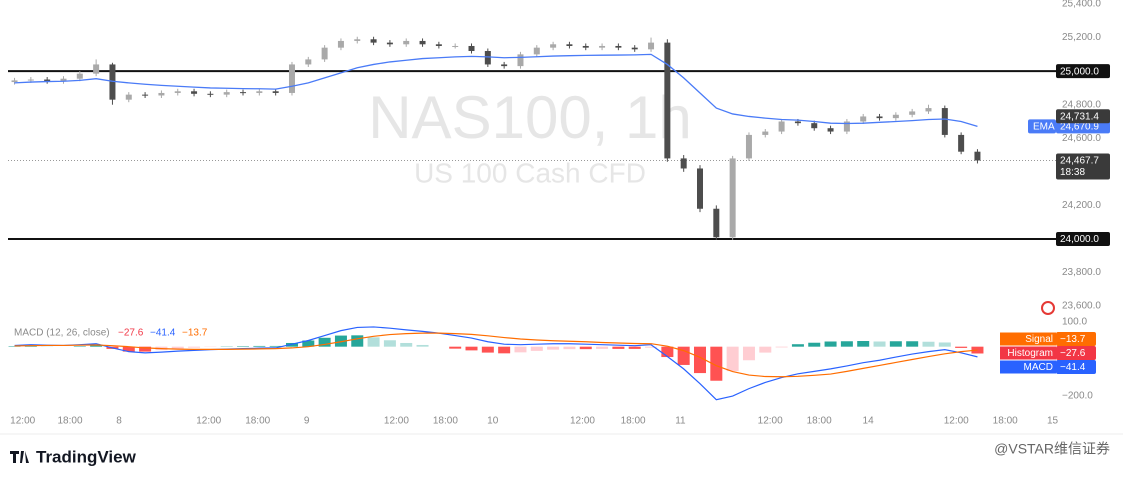  I want to click on flag-icon, so click(1048, 308).